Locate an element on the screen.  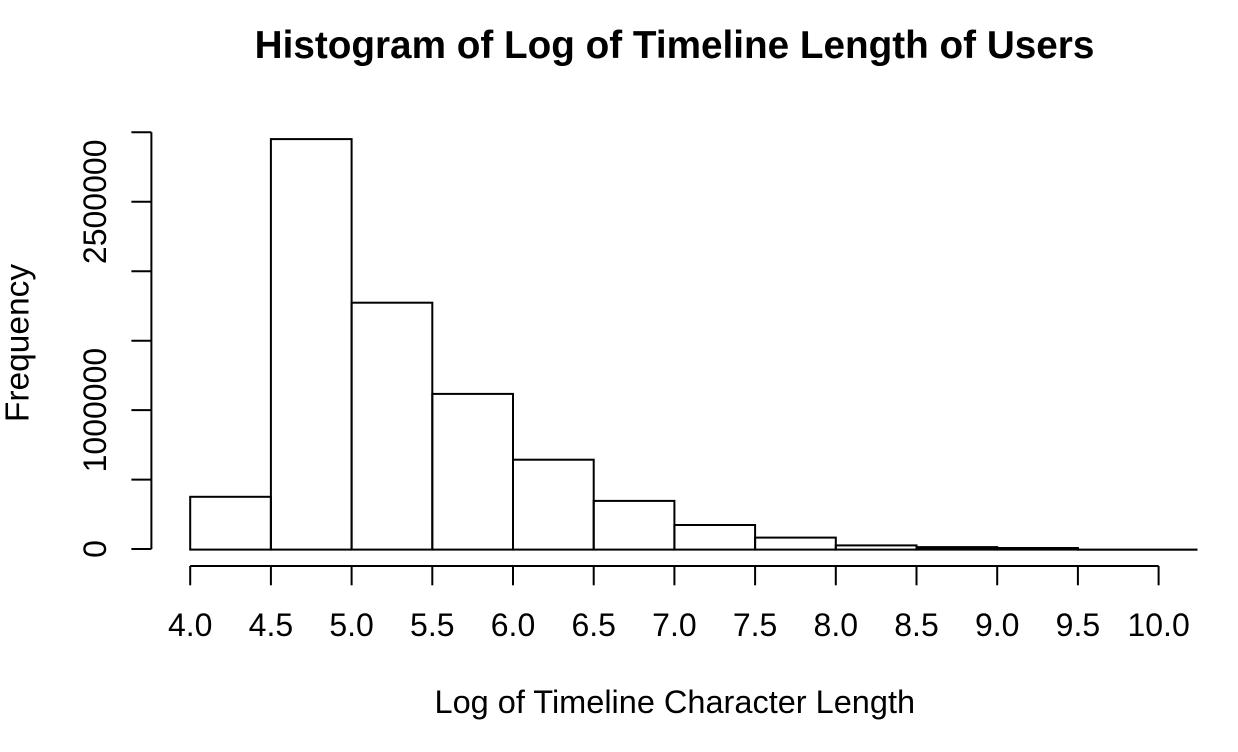
svg-text: 10.0 is located at coordinates (1158, 625).